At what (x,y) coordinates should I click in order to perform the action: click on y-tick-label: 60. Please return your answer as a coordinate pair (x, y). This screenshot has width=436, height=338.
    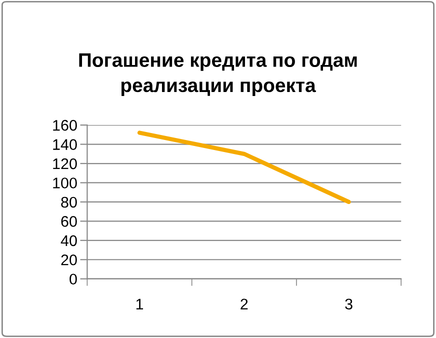
    Looking at the image, I should click on (69, 221).